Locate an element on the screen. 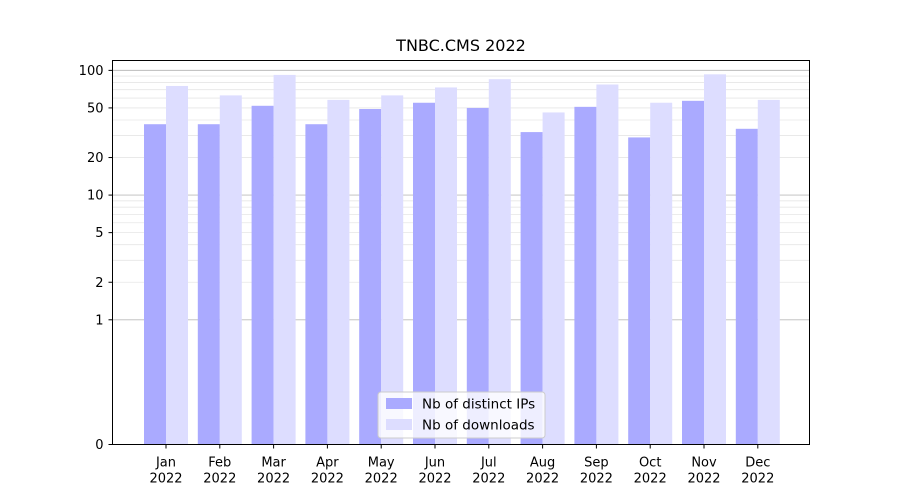 The width and height of the screenshot is (900, 500). legend-swatch-downloads is located at coordinates (399, 424).